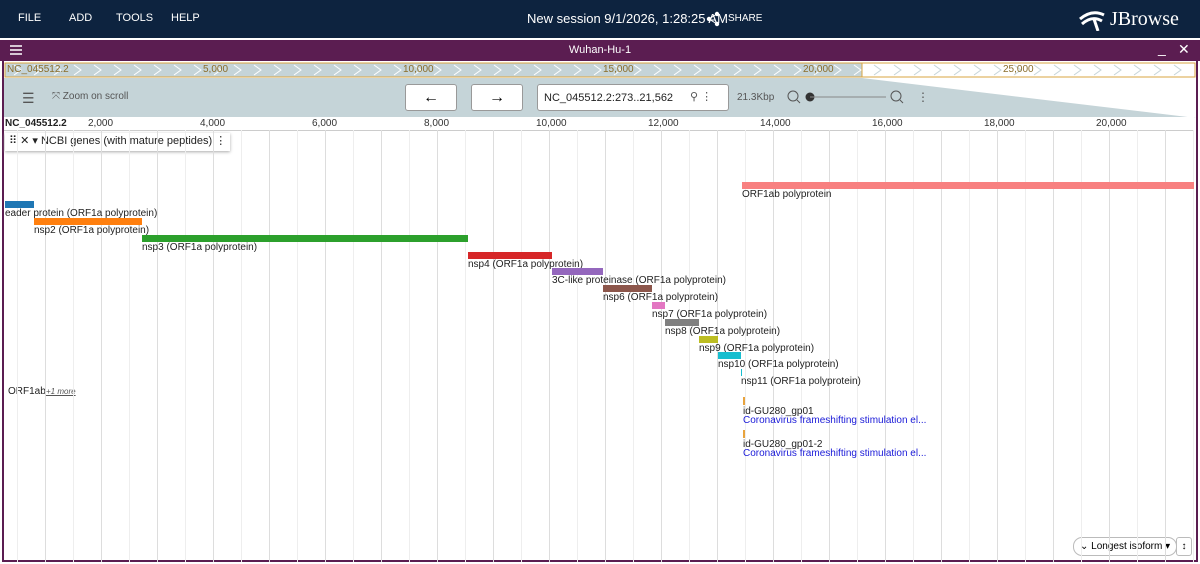 This screenshot has height=564, width=1200. I want to click on menu-add: ADD, so click(81, 18).